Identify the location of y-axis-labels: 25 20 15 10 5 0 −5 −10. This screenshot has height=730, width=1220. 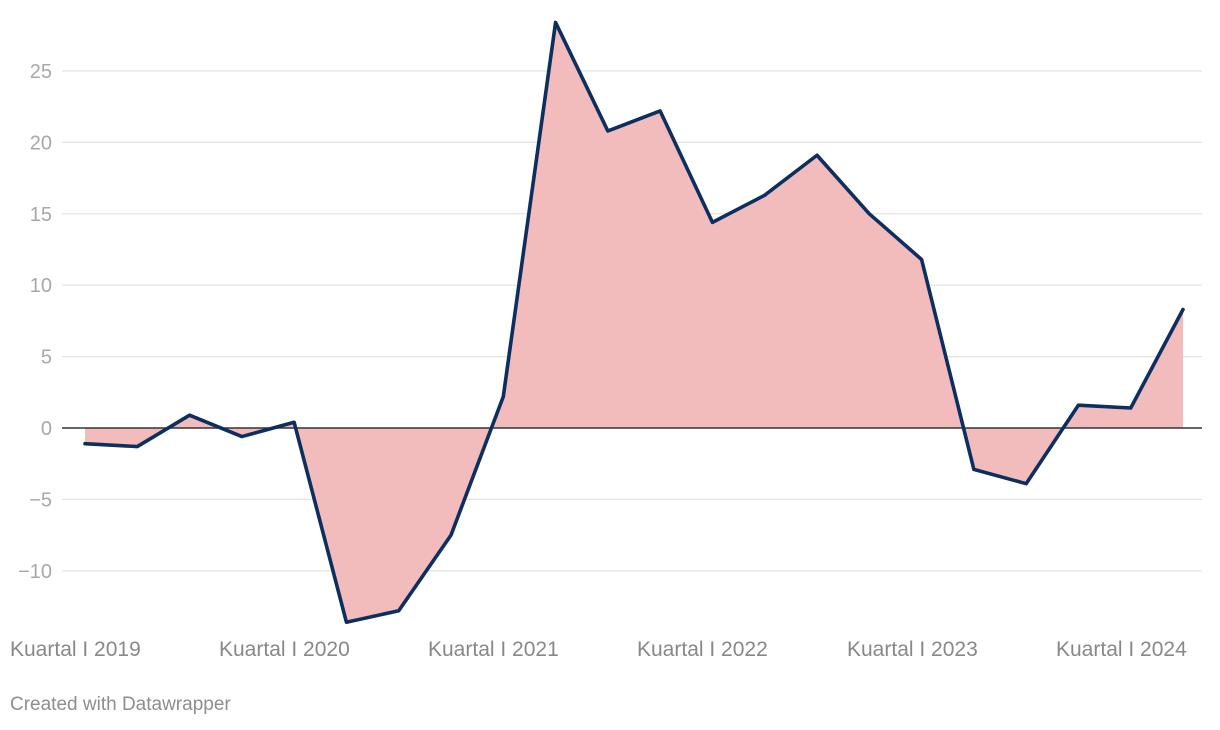
(35, 322).